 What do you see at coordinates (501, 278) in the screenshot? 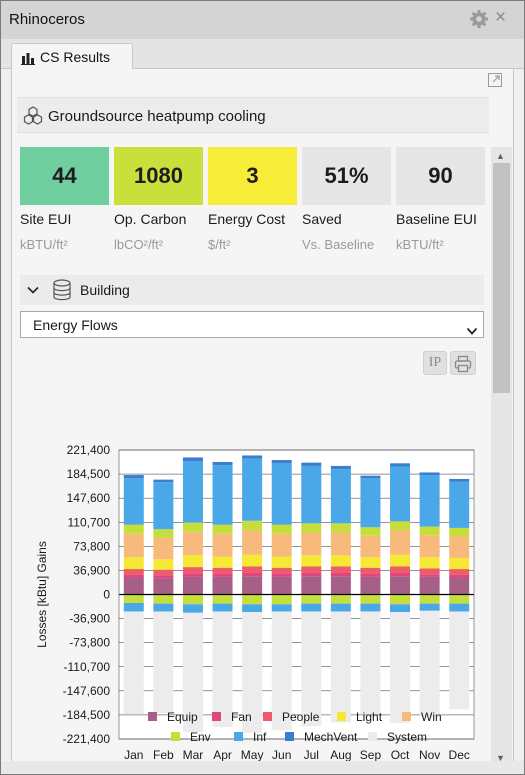
I see `scroll-thumb` at bounding box center [501, 278].